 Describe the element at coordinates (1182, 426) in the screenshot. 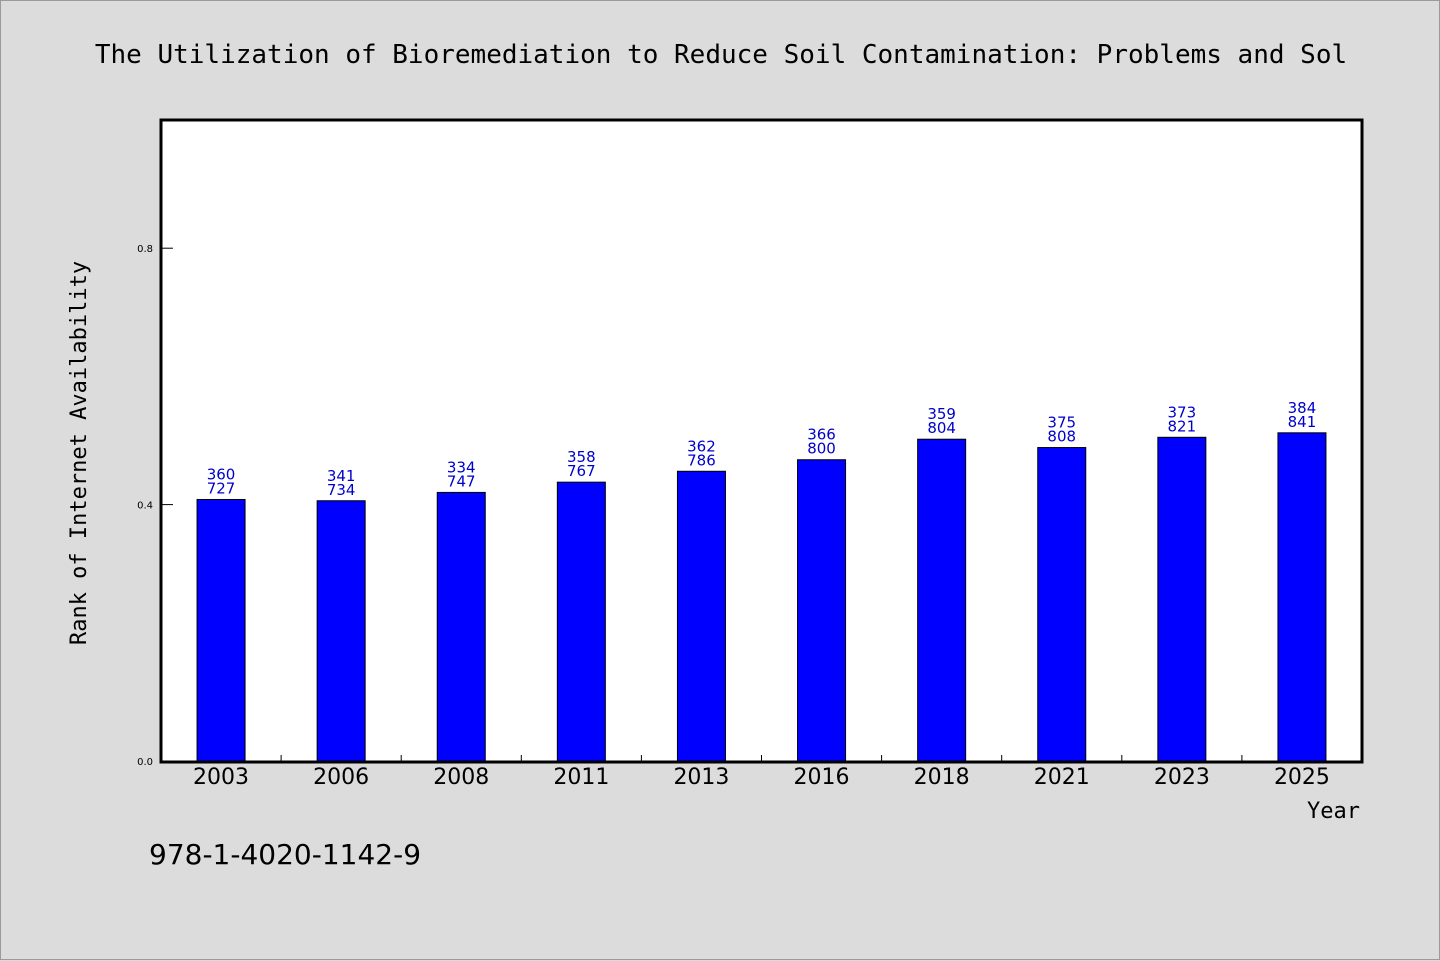

I see `data-label-2023-bottom: 821` at that location.